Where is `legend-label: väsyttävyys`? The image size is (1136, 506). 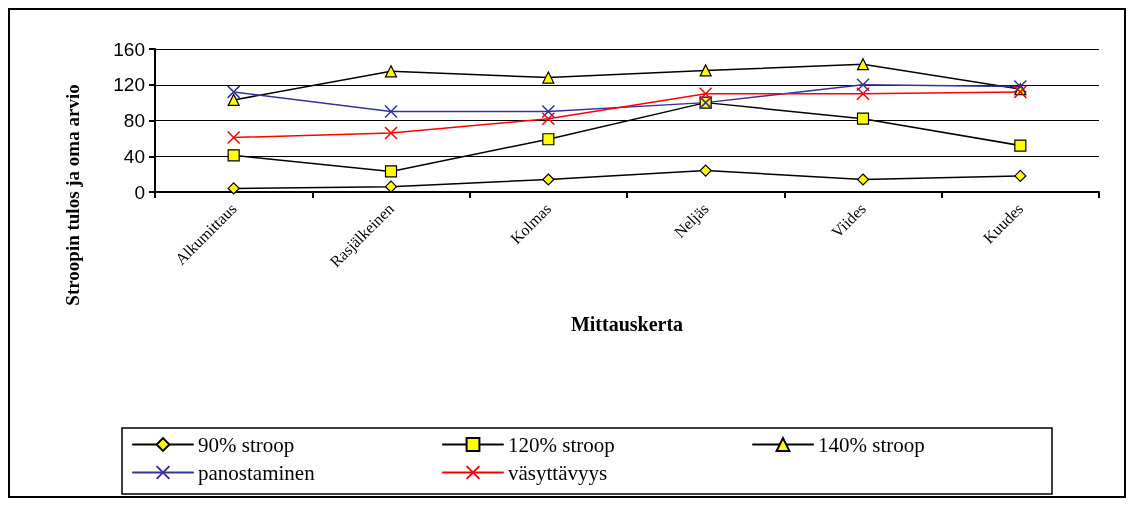 legend-label: väsyttävyys is located at coordinates (558, 472).